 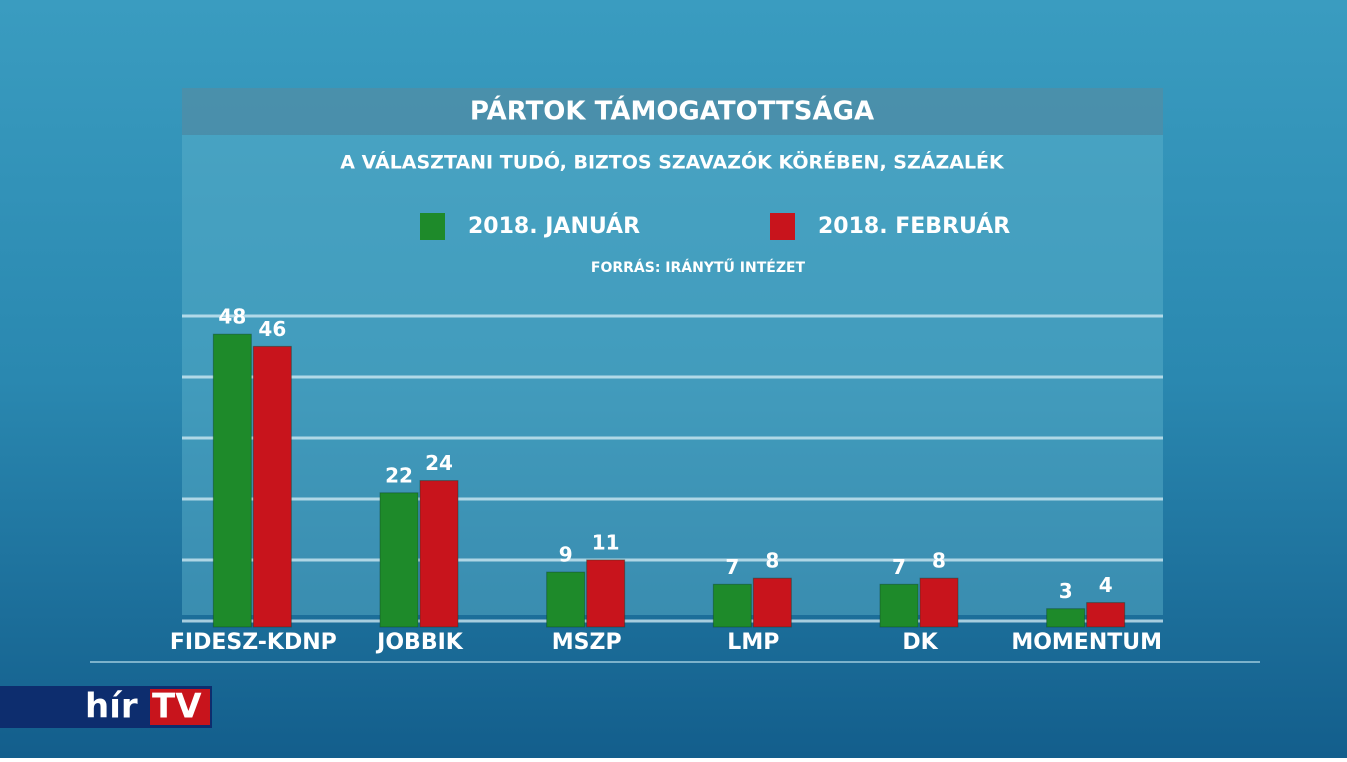 What do you see at coordinates (439, 463) in the screenshot?
I see `value-label: 24` at bounding box center [439, 463].